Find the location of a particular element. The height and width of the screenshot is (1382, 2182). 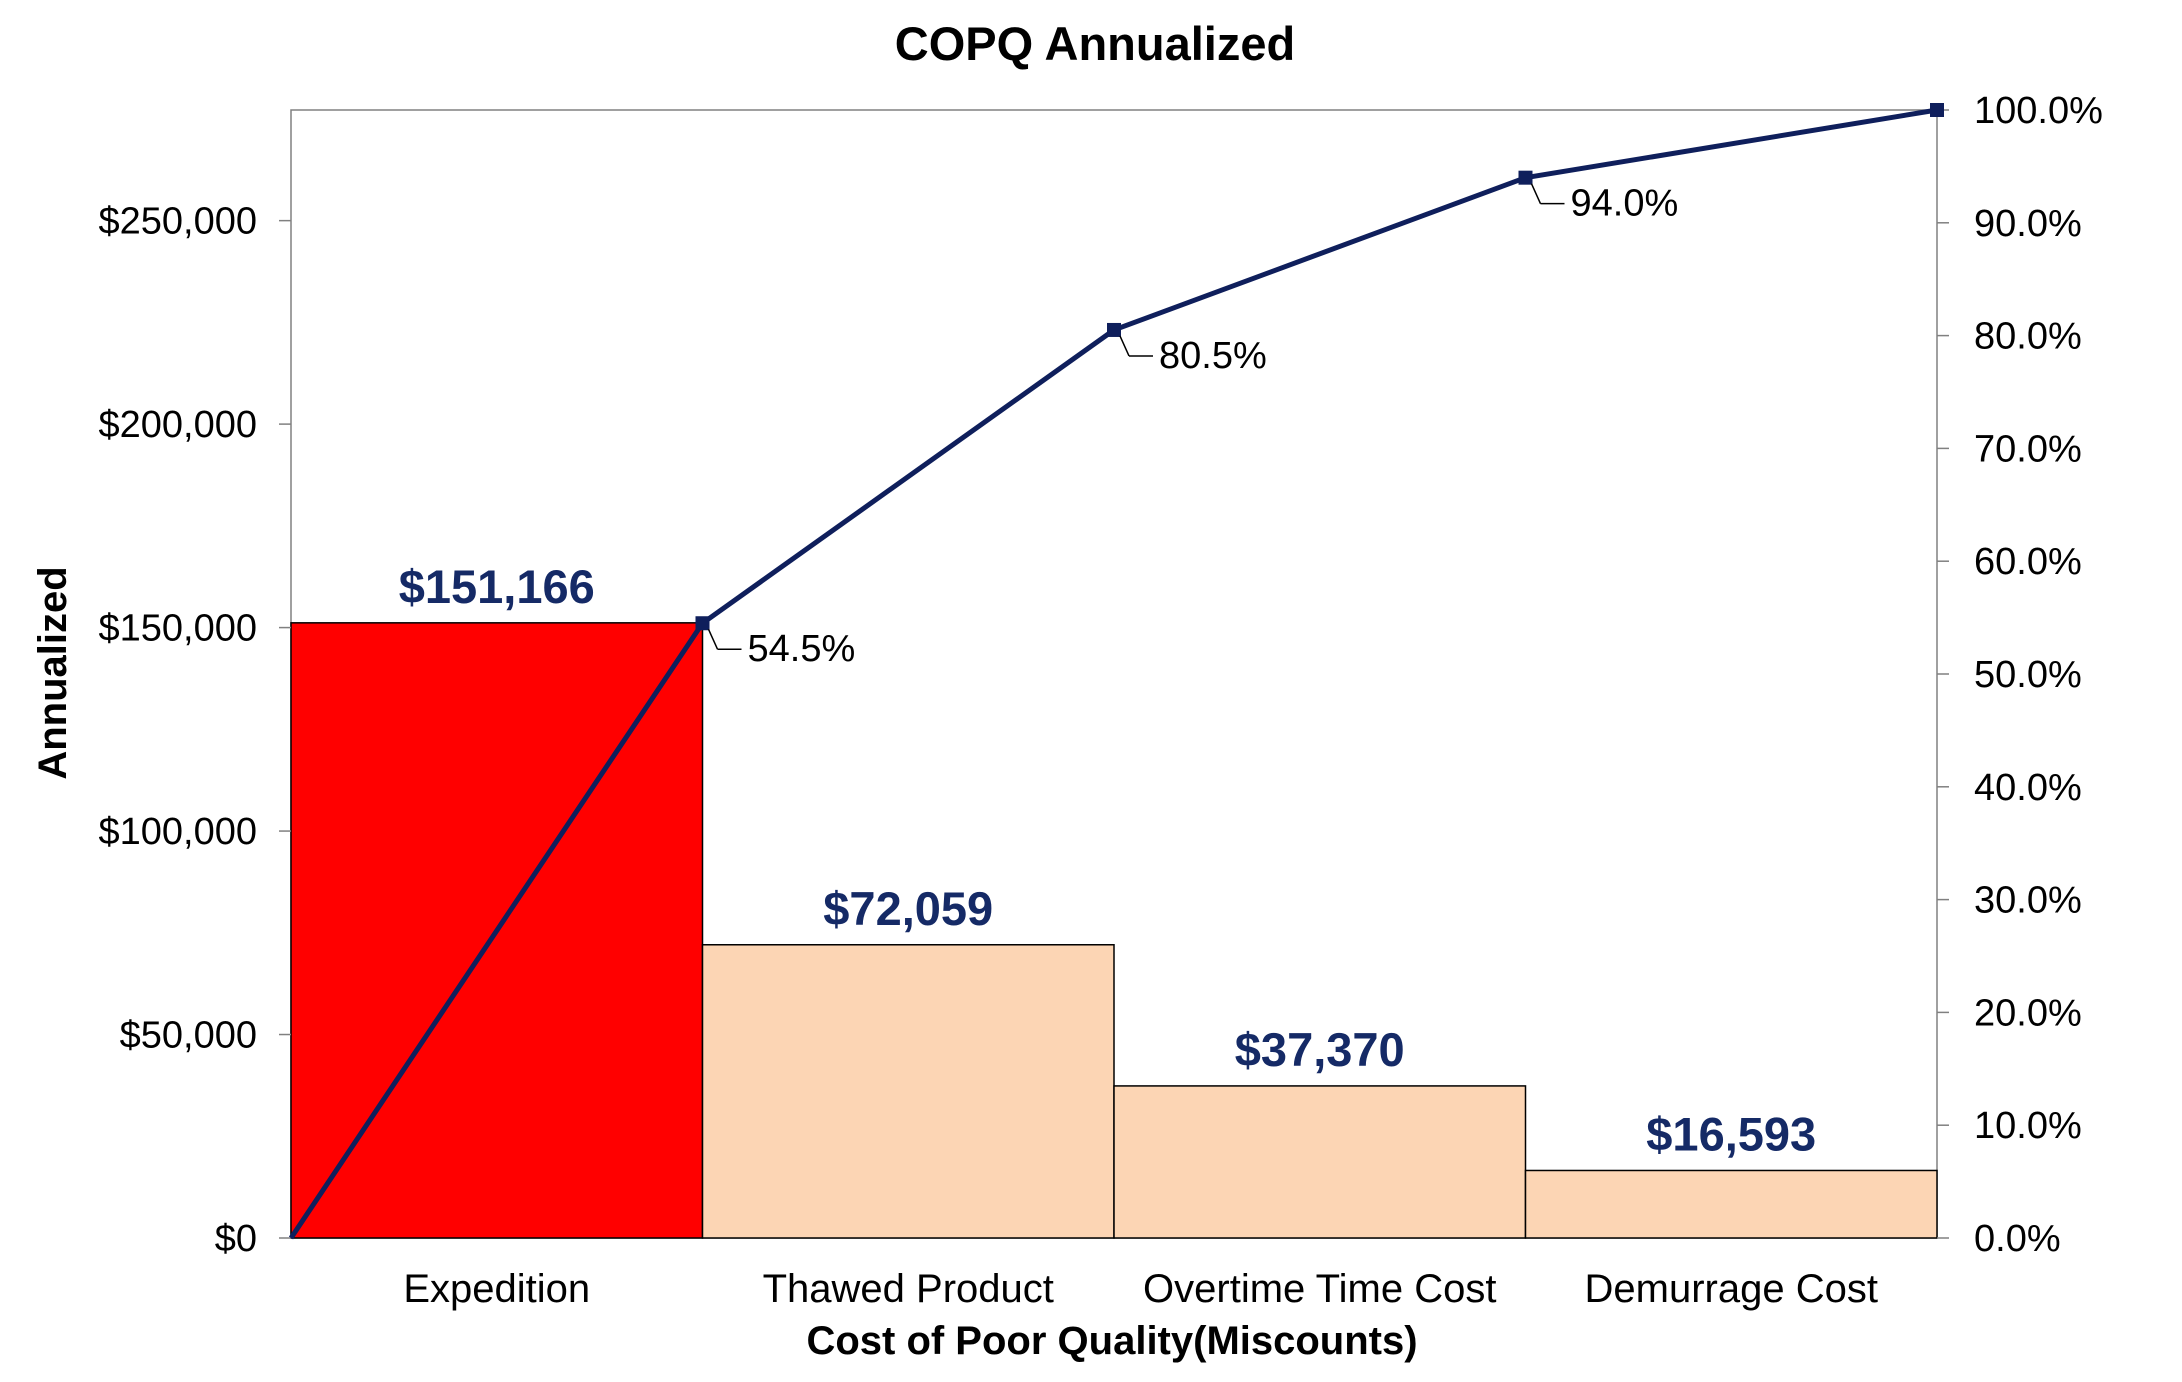

y2-tick-label: 30.0% is located at coordinates (2028, 901).